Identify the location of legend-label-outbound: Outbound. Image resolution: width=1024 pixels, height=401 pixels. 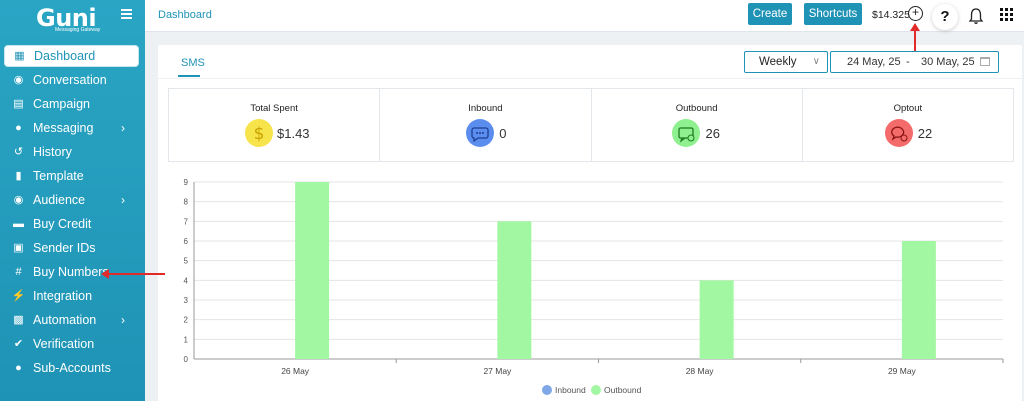
(623, 390).